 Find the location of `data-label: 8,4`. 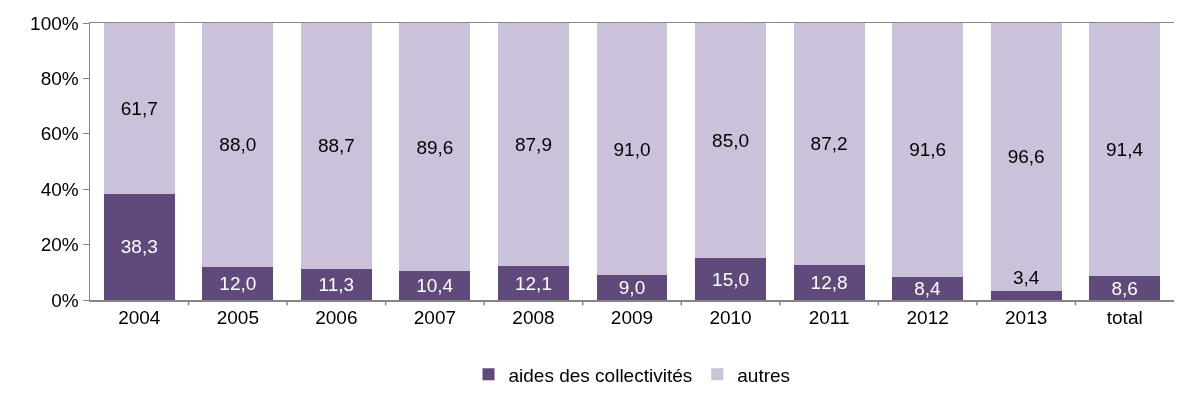

data-label: 8,4 is located at coordinates (928, 288).